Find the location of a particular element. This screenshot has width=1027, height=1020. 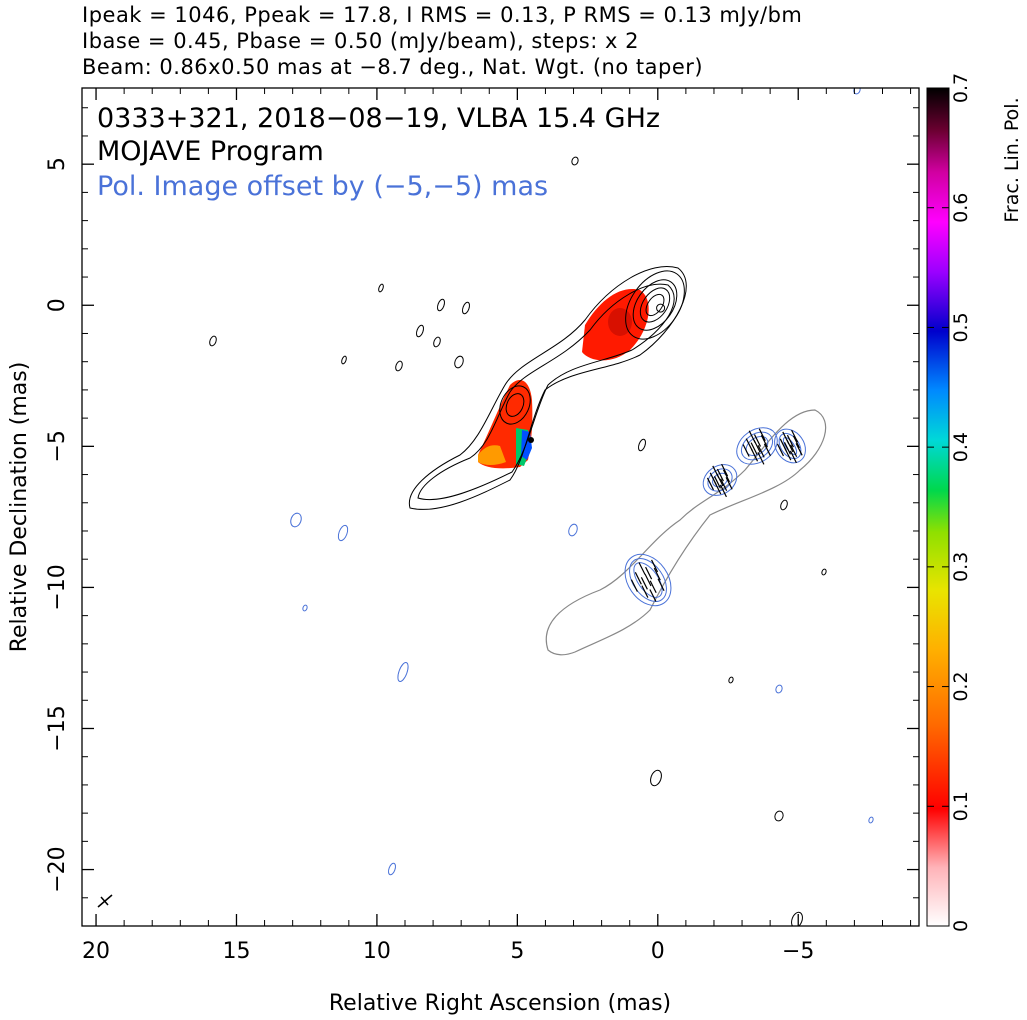

intensity-contour-outer is located at coordinates (547, 388).